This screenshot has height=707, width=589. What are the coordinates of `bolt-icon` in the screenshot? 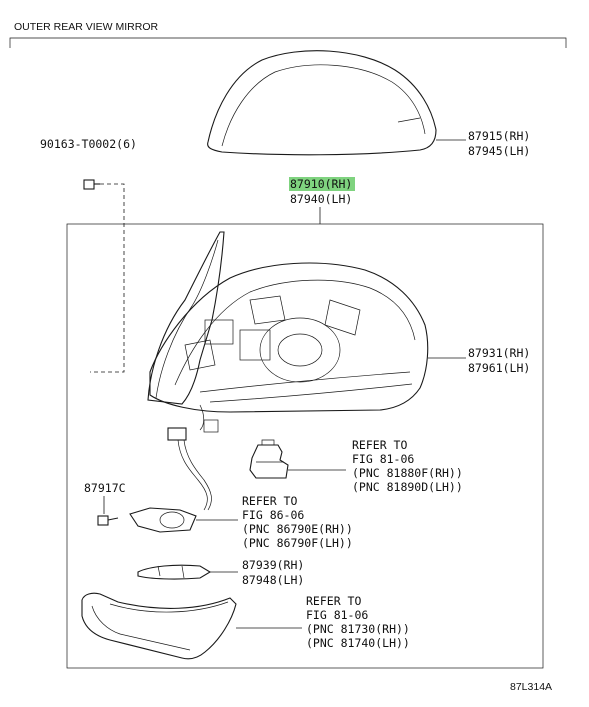 It's located at (91, 184).